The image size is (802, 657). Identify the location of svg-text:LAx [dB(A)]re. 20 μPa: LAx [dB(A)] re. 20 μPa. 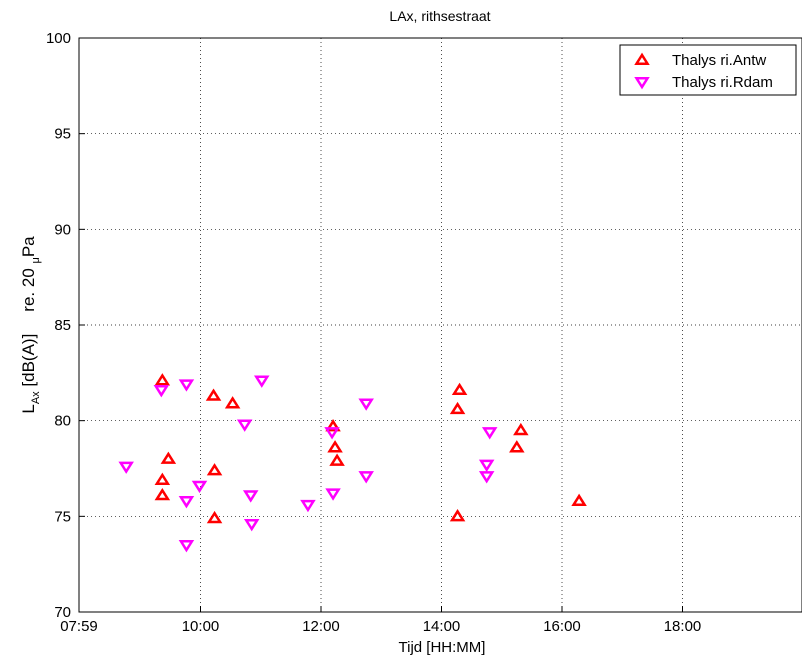
(30, 325).